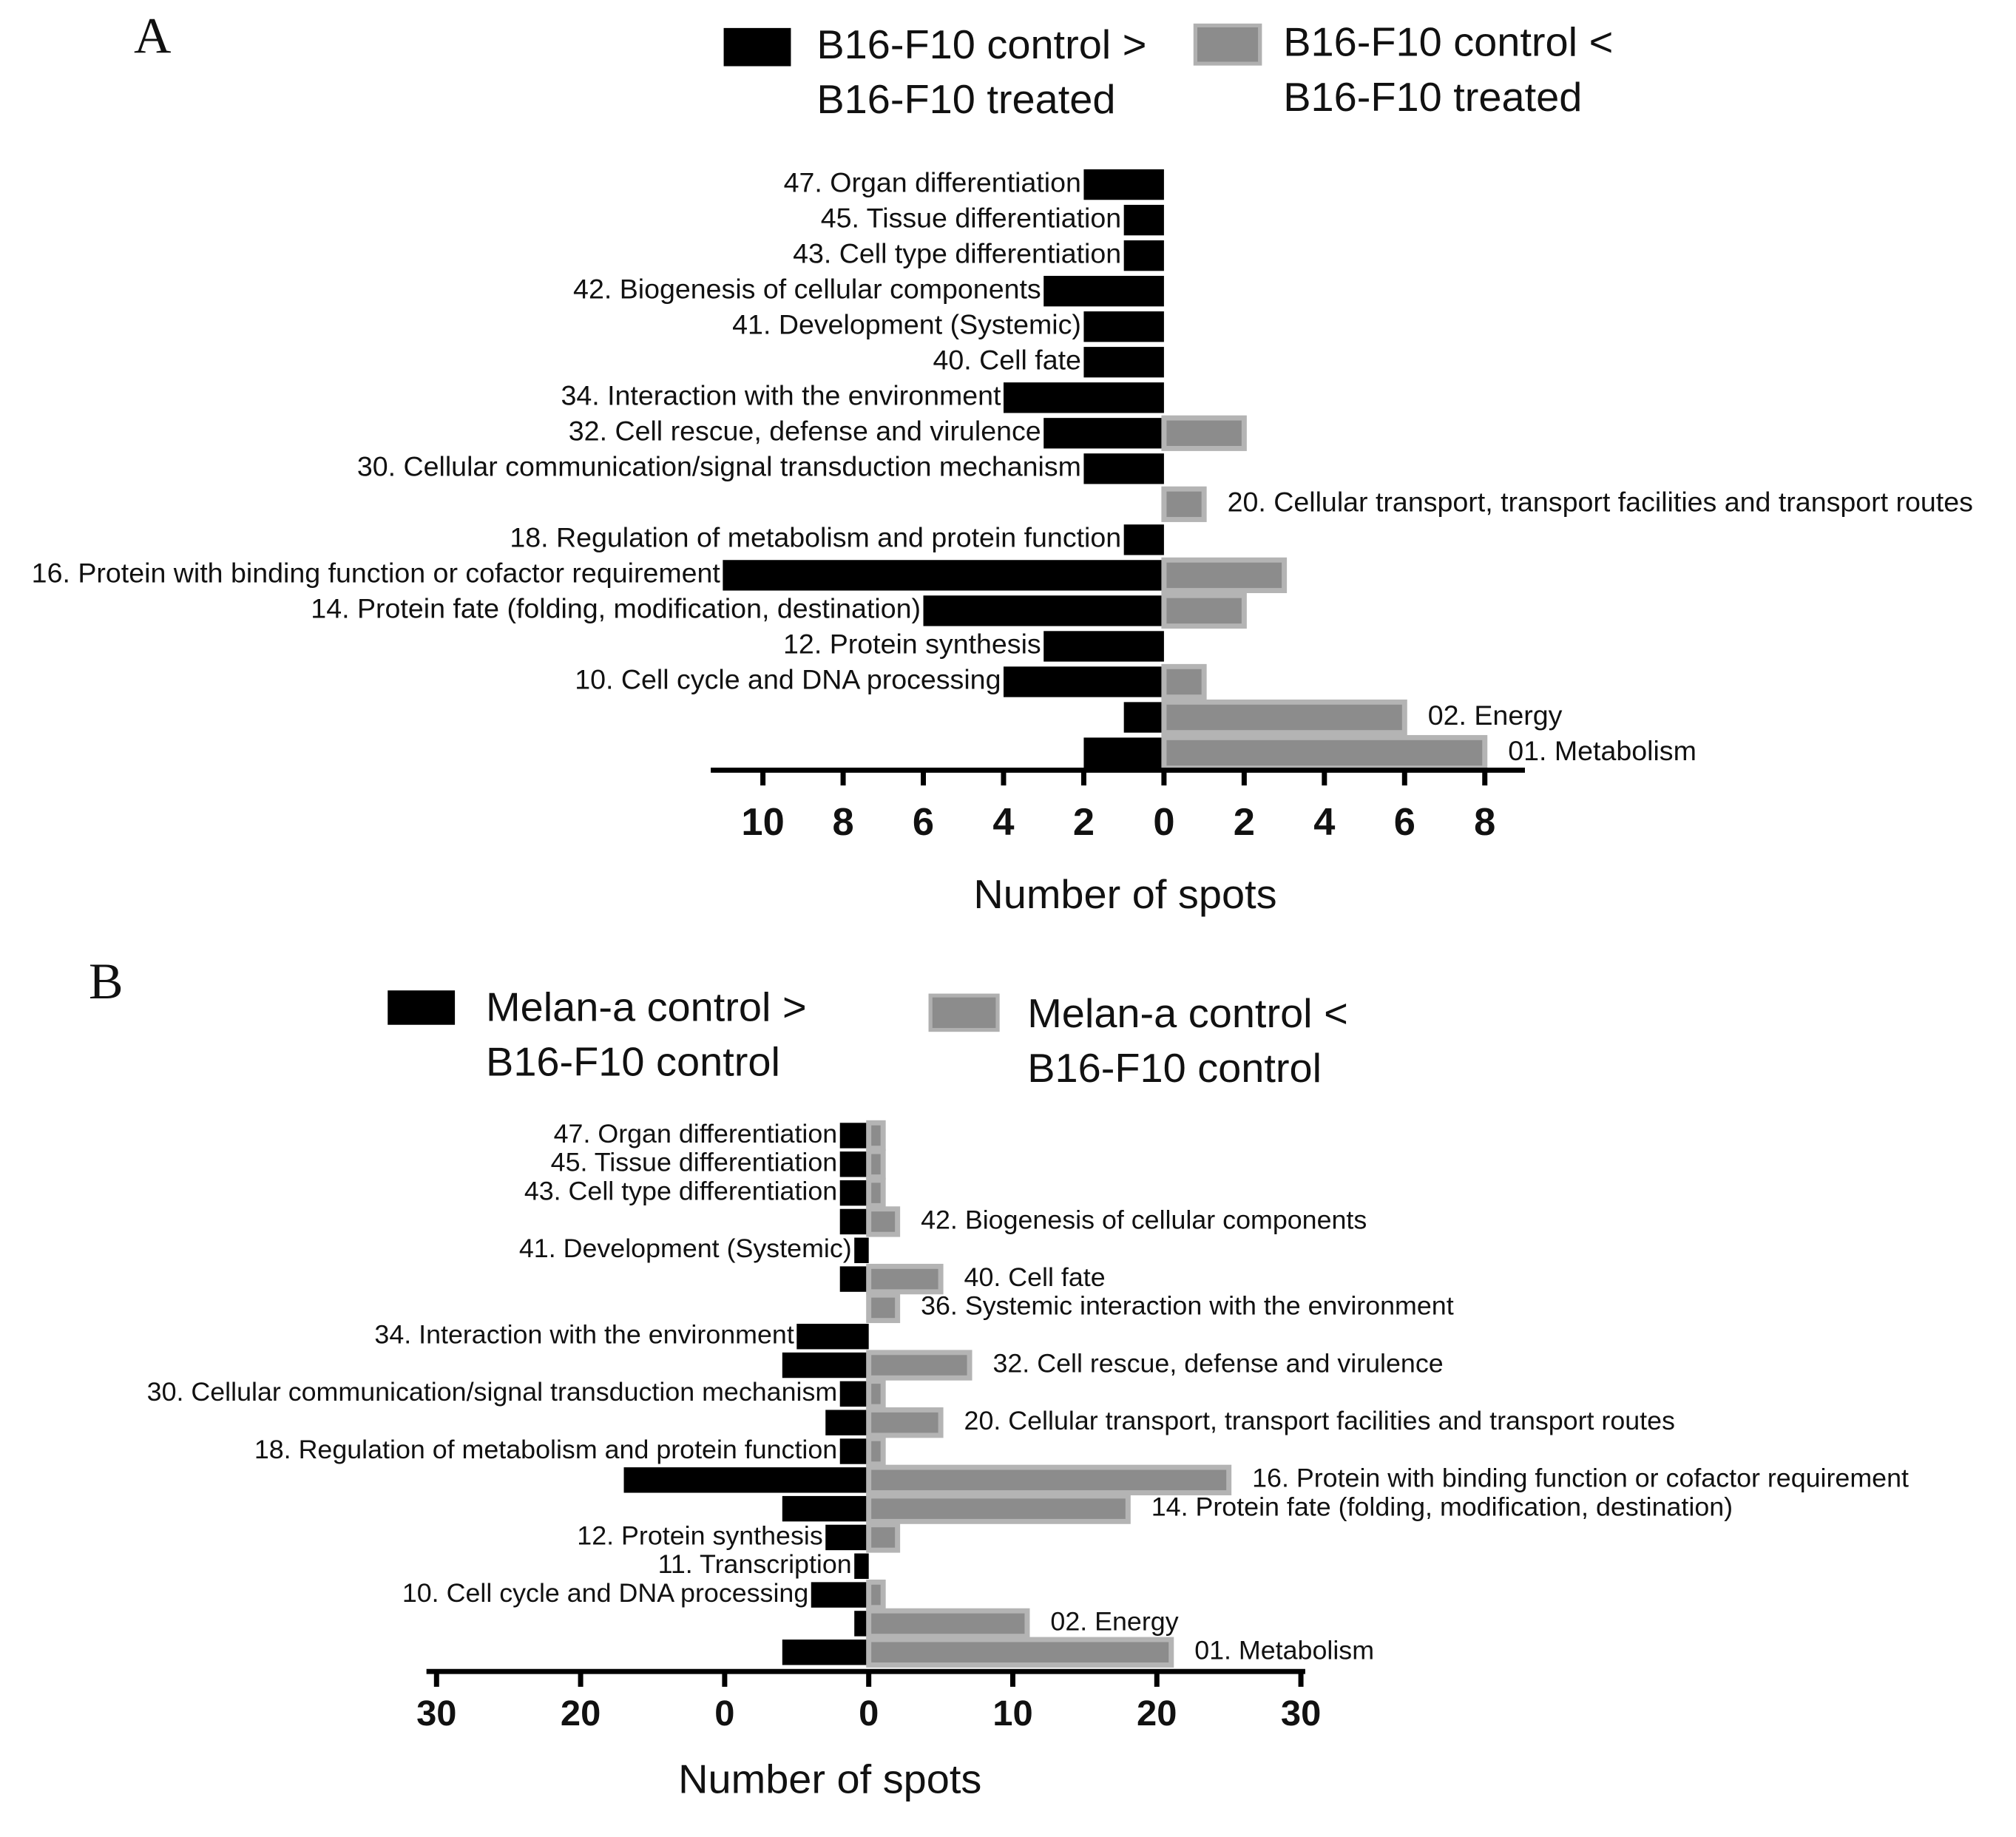  What do you see at coordinates (1404, 822) in the screenshot?
I see `x-tick-label: 6` at bounding box center [1404, 822].